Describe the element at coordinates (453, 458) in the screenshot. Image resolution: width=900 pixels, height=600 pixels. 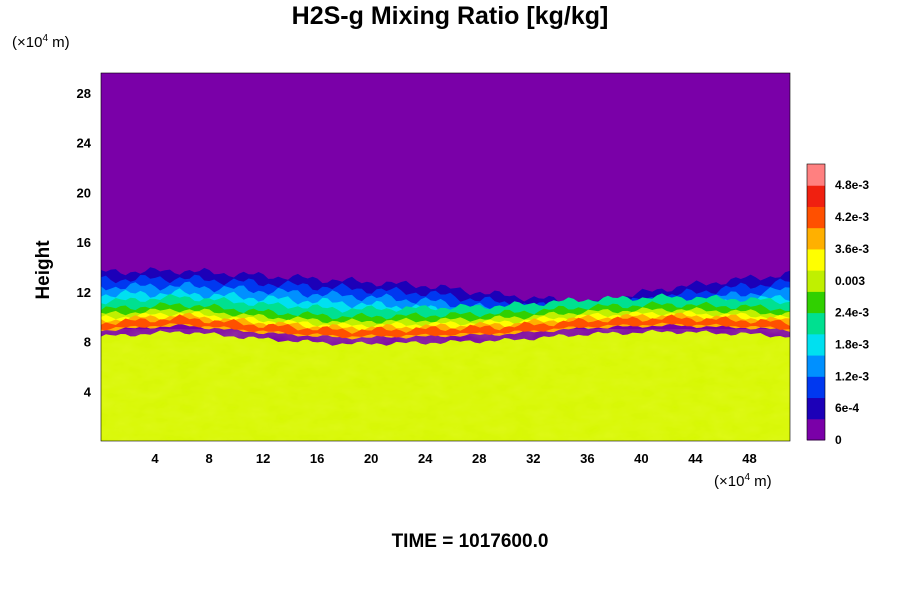
I see `x-tick-group: 4 8 12 16 20 24 28 32 36 40 44 48` at that location.